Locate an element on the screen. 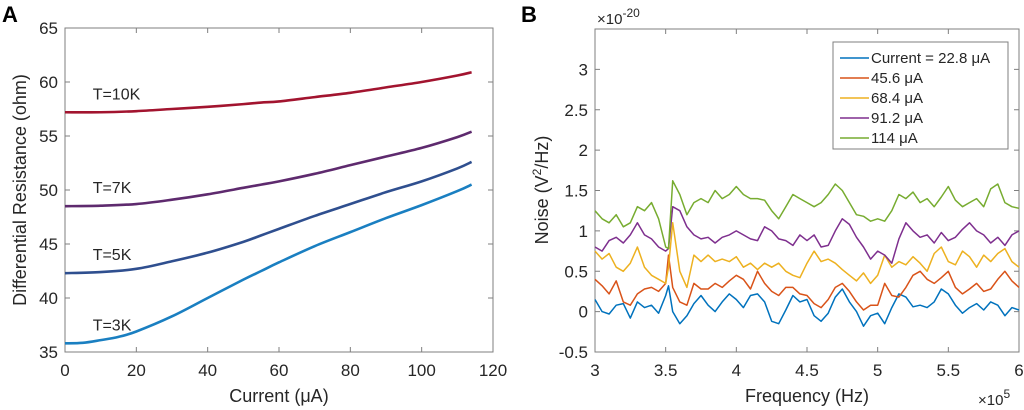 This screenshot has width=1024, height=410. x-tick-label: 4 is located at coordinates (736, 370).